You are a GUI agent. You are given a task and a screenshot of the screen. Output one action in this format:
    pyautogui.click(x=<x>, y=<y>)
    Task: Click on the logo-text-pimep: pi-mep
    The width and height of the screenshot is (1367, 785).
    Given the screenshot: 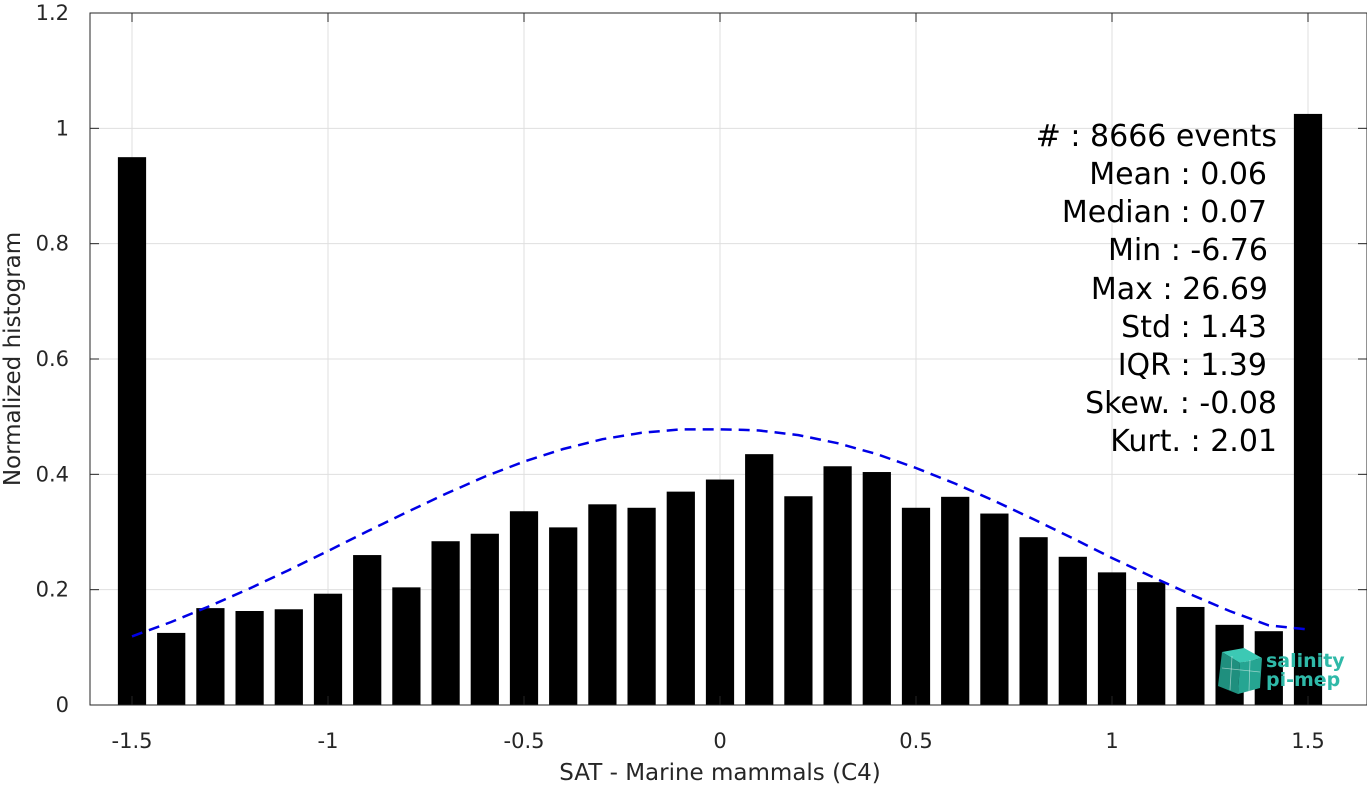 What is the action you would take?
    pyautogui.click(x=1303, y=680)
    